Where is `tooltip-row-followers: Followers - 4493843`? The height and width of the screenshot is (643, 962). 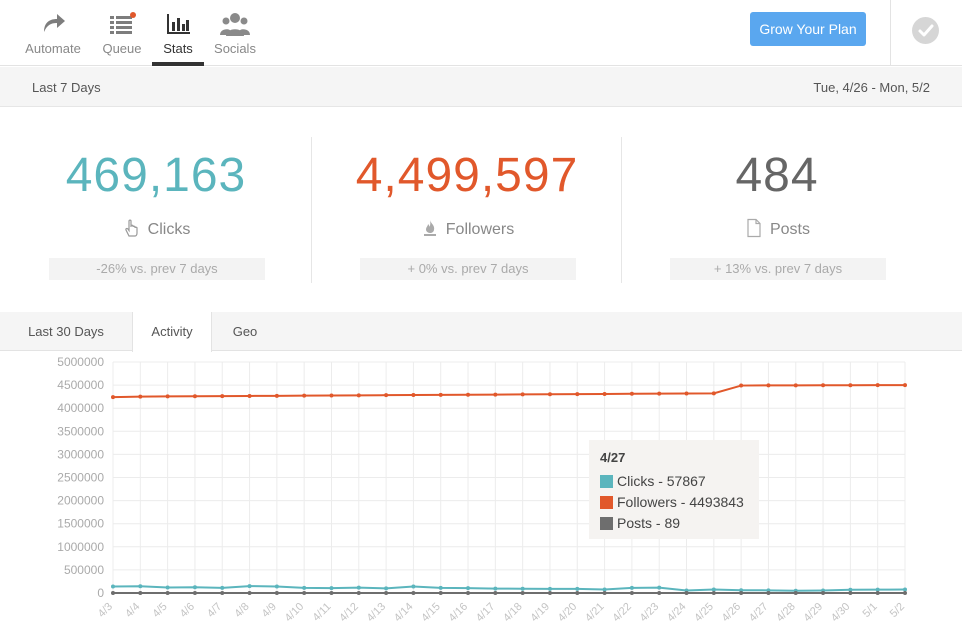
tooltip-row-followers: Followers - 4493843 is located at coordinates (674, 502).